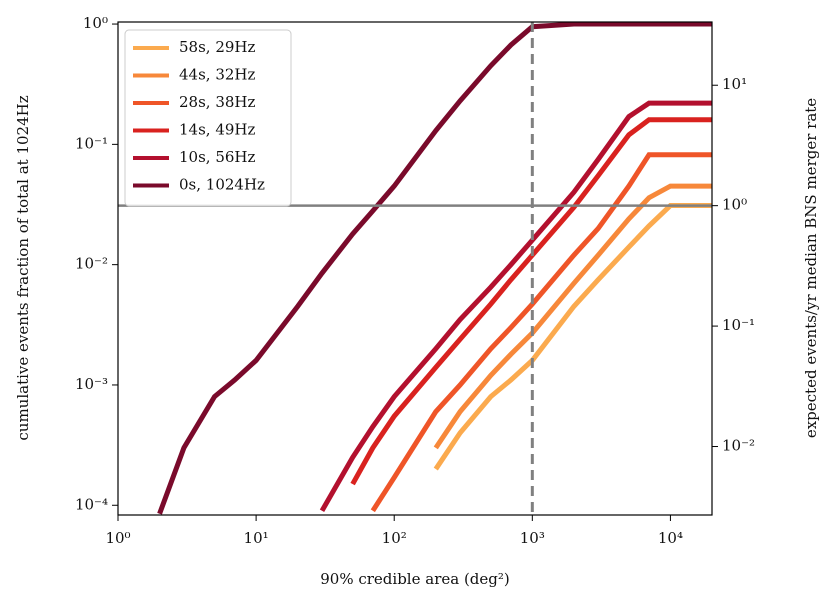  I want to click on y2-tick-label: 10⁰, so click(734, 205).